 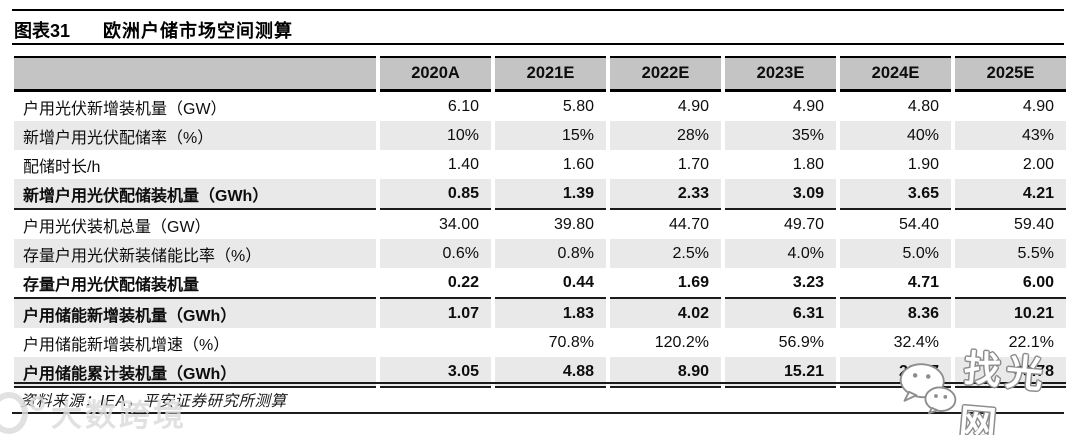 What do you see at coordinates (153, 401) in the screenshot?
I see `source-note: 资料来源：IEA，平安证券研究所测算` at bounding box center [153, 401].